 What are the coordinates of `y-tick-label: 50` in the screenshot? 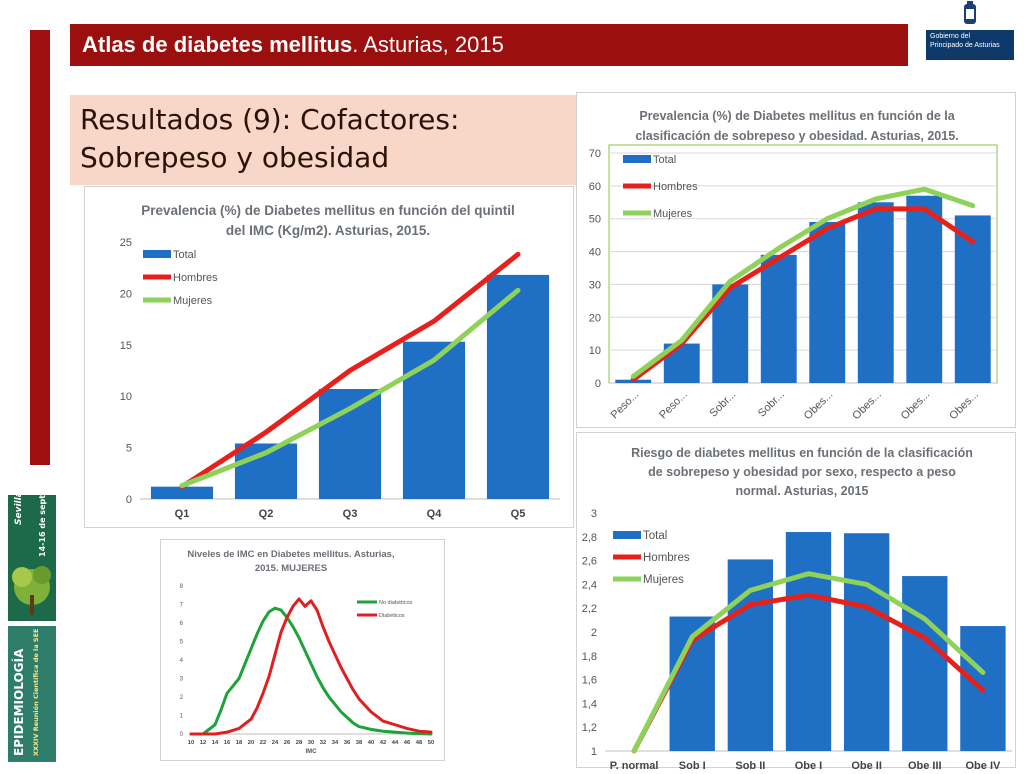 It's located at (595, 220).